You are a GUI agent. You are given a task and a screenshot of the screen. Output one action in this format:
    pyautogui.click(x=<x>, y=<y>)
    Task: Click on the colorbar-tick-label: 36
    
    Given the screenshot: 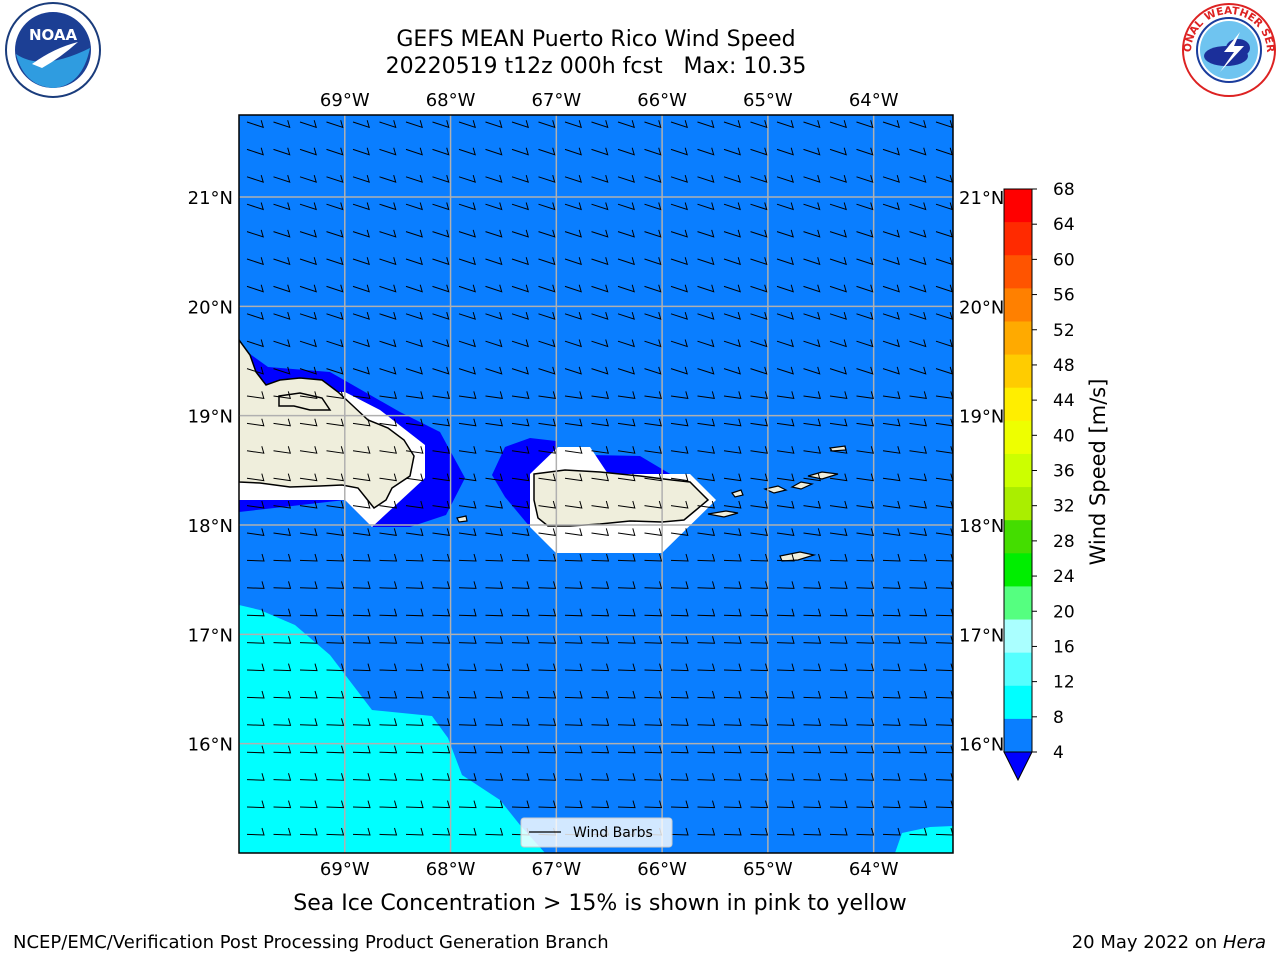 What is the action you would take?
    pyautogui.click(x=1064, y=472)
    